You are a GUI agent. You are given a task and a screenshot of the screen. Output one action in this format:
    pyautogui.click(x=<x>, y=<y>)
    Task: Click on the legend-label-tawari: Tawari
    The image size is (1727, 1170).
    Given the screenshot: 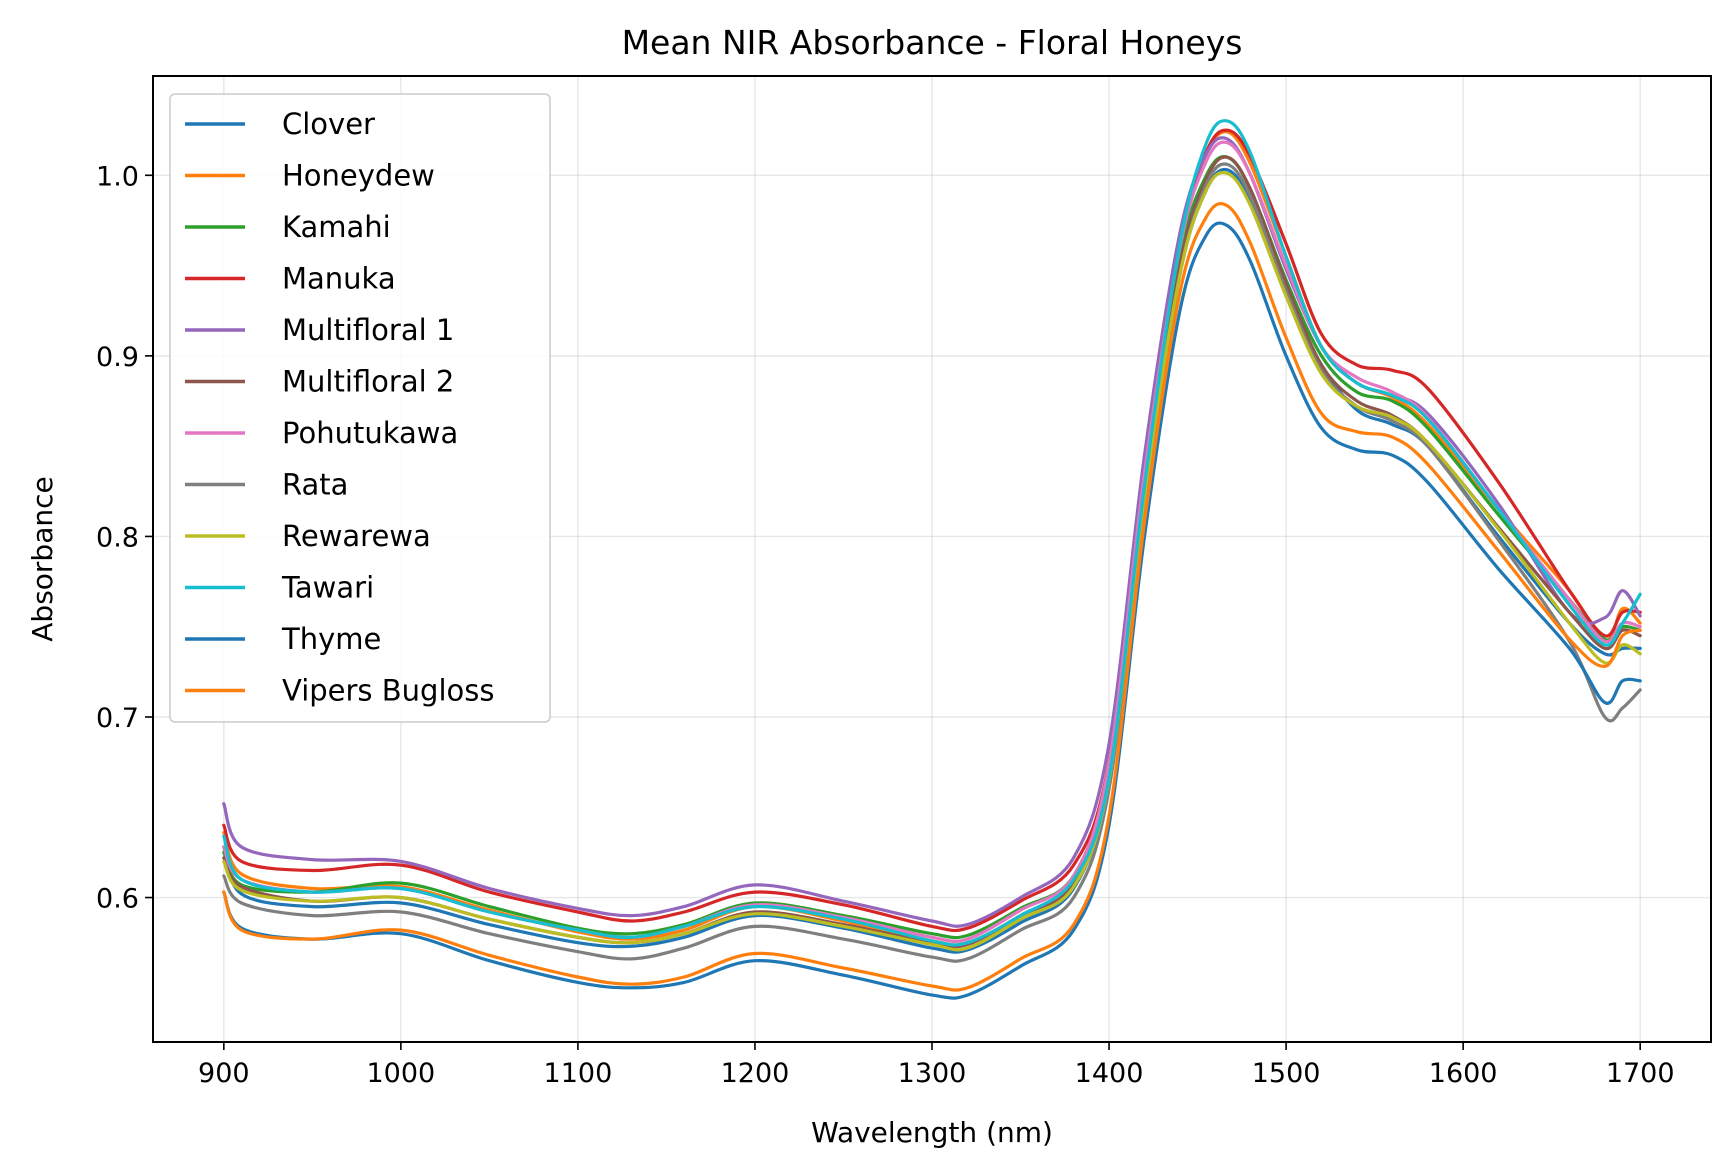 What is the action you would take?
    pyautogui.click(x=327, y=588)
    